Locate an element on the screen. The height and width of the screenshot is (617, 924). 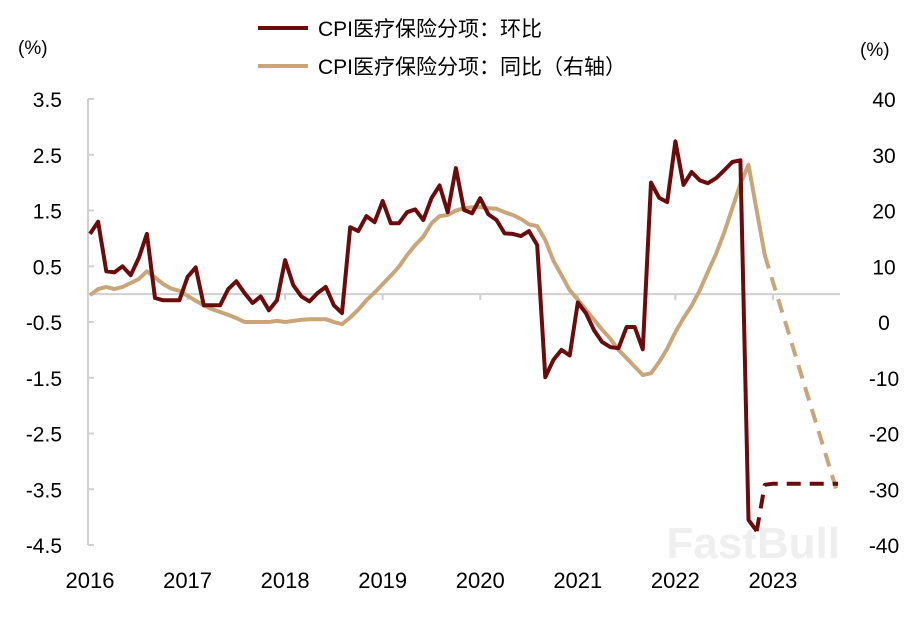
left-tick-label: 1.5 is located at coordinates (47, 212).